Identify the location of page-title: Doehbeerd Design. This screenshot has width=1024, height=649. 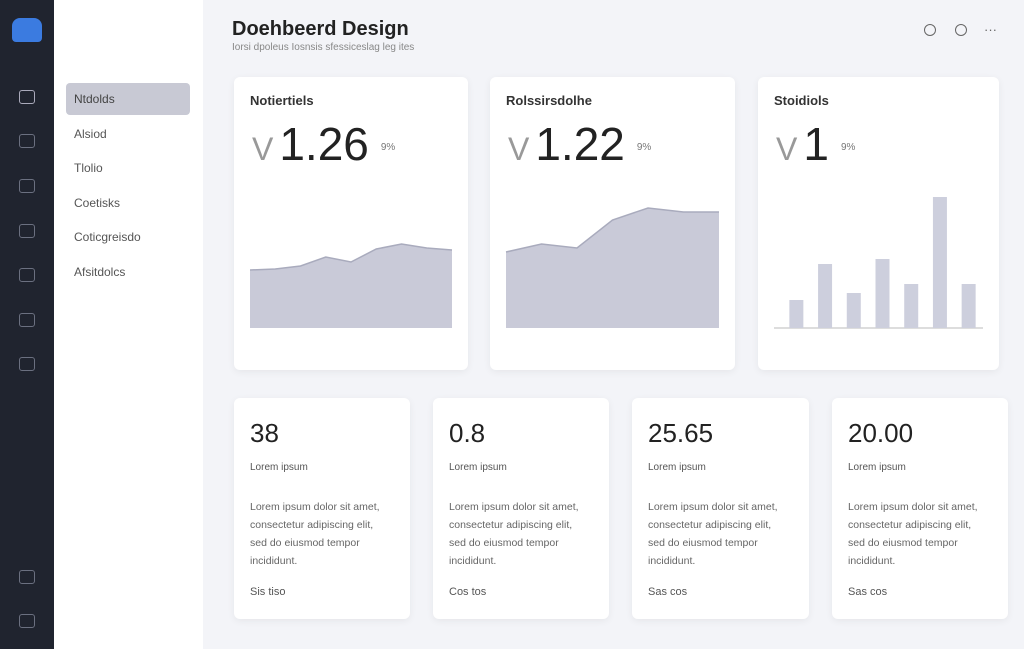
(320, 29).